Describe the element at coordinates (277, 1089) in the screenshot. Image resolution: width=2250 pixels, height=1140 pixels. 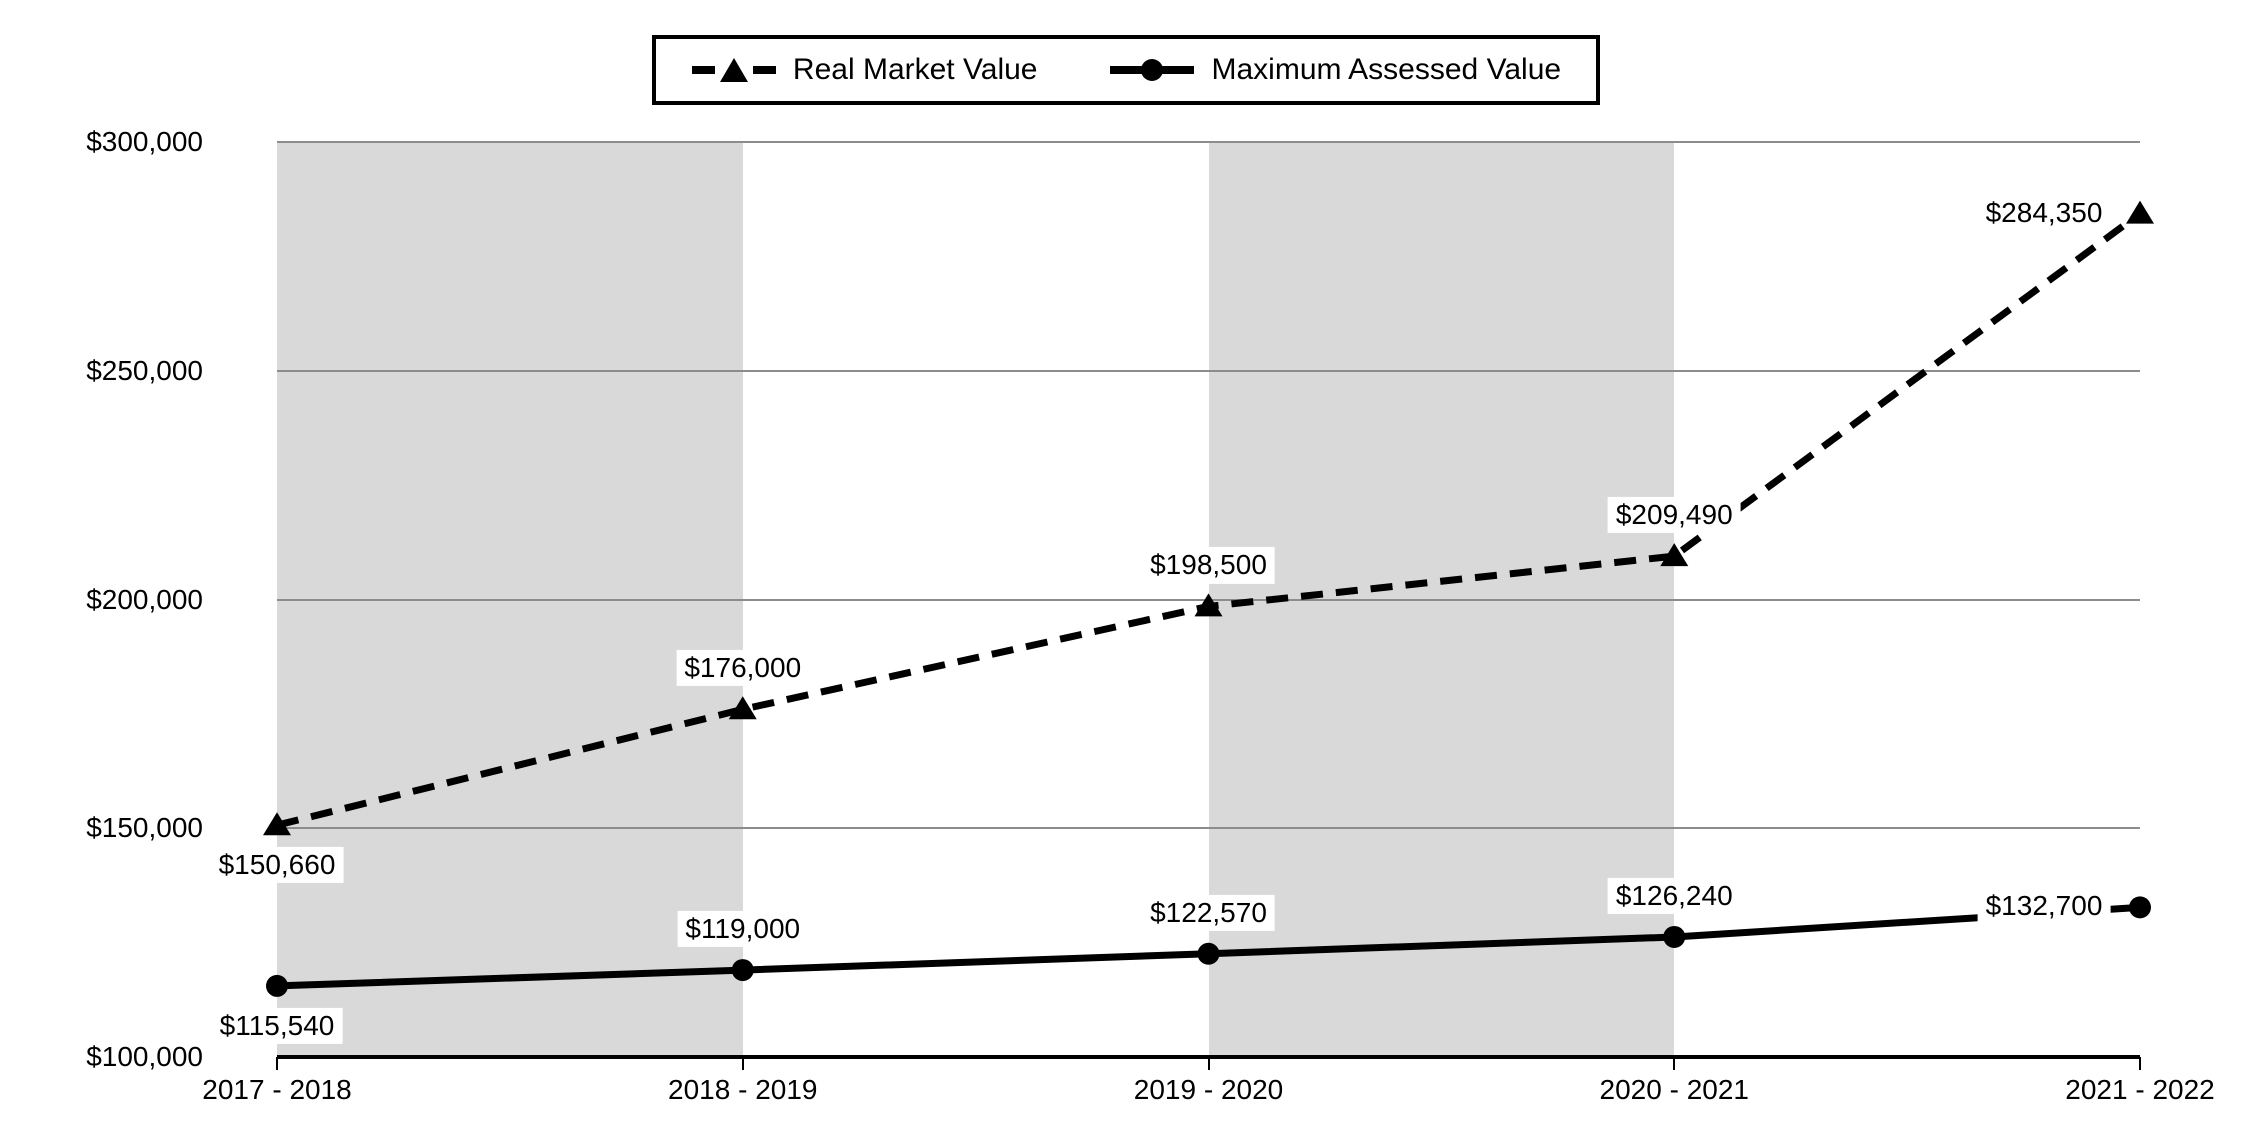
I see `x-axis-tick-label: 2017 - 2018` at that location.